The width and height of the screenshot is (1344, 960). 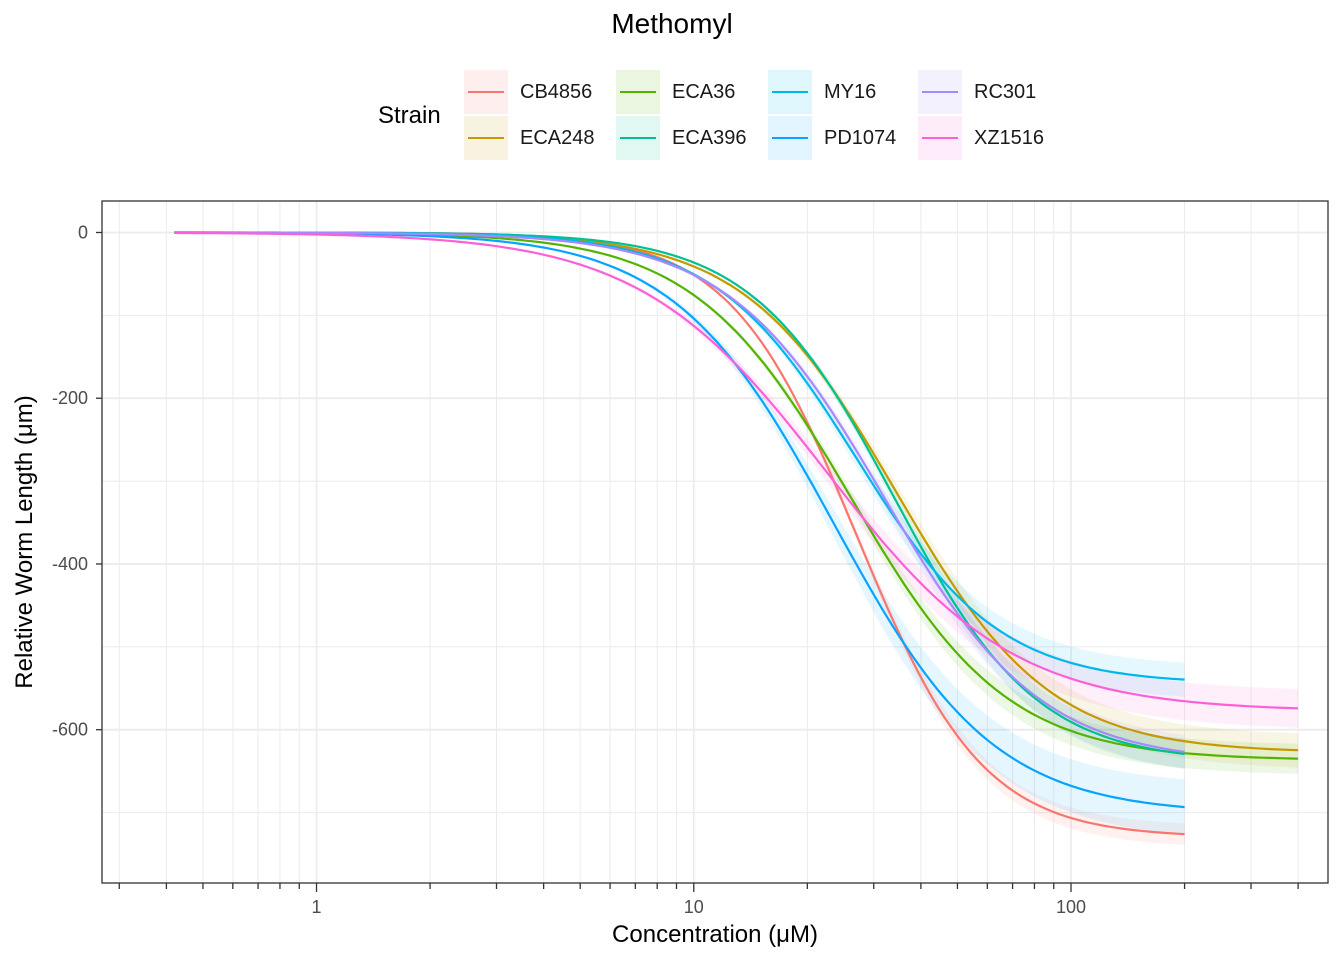 I want to click on legend-key-rc301, so click(x=940, y=92).